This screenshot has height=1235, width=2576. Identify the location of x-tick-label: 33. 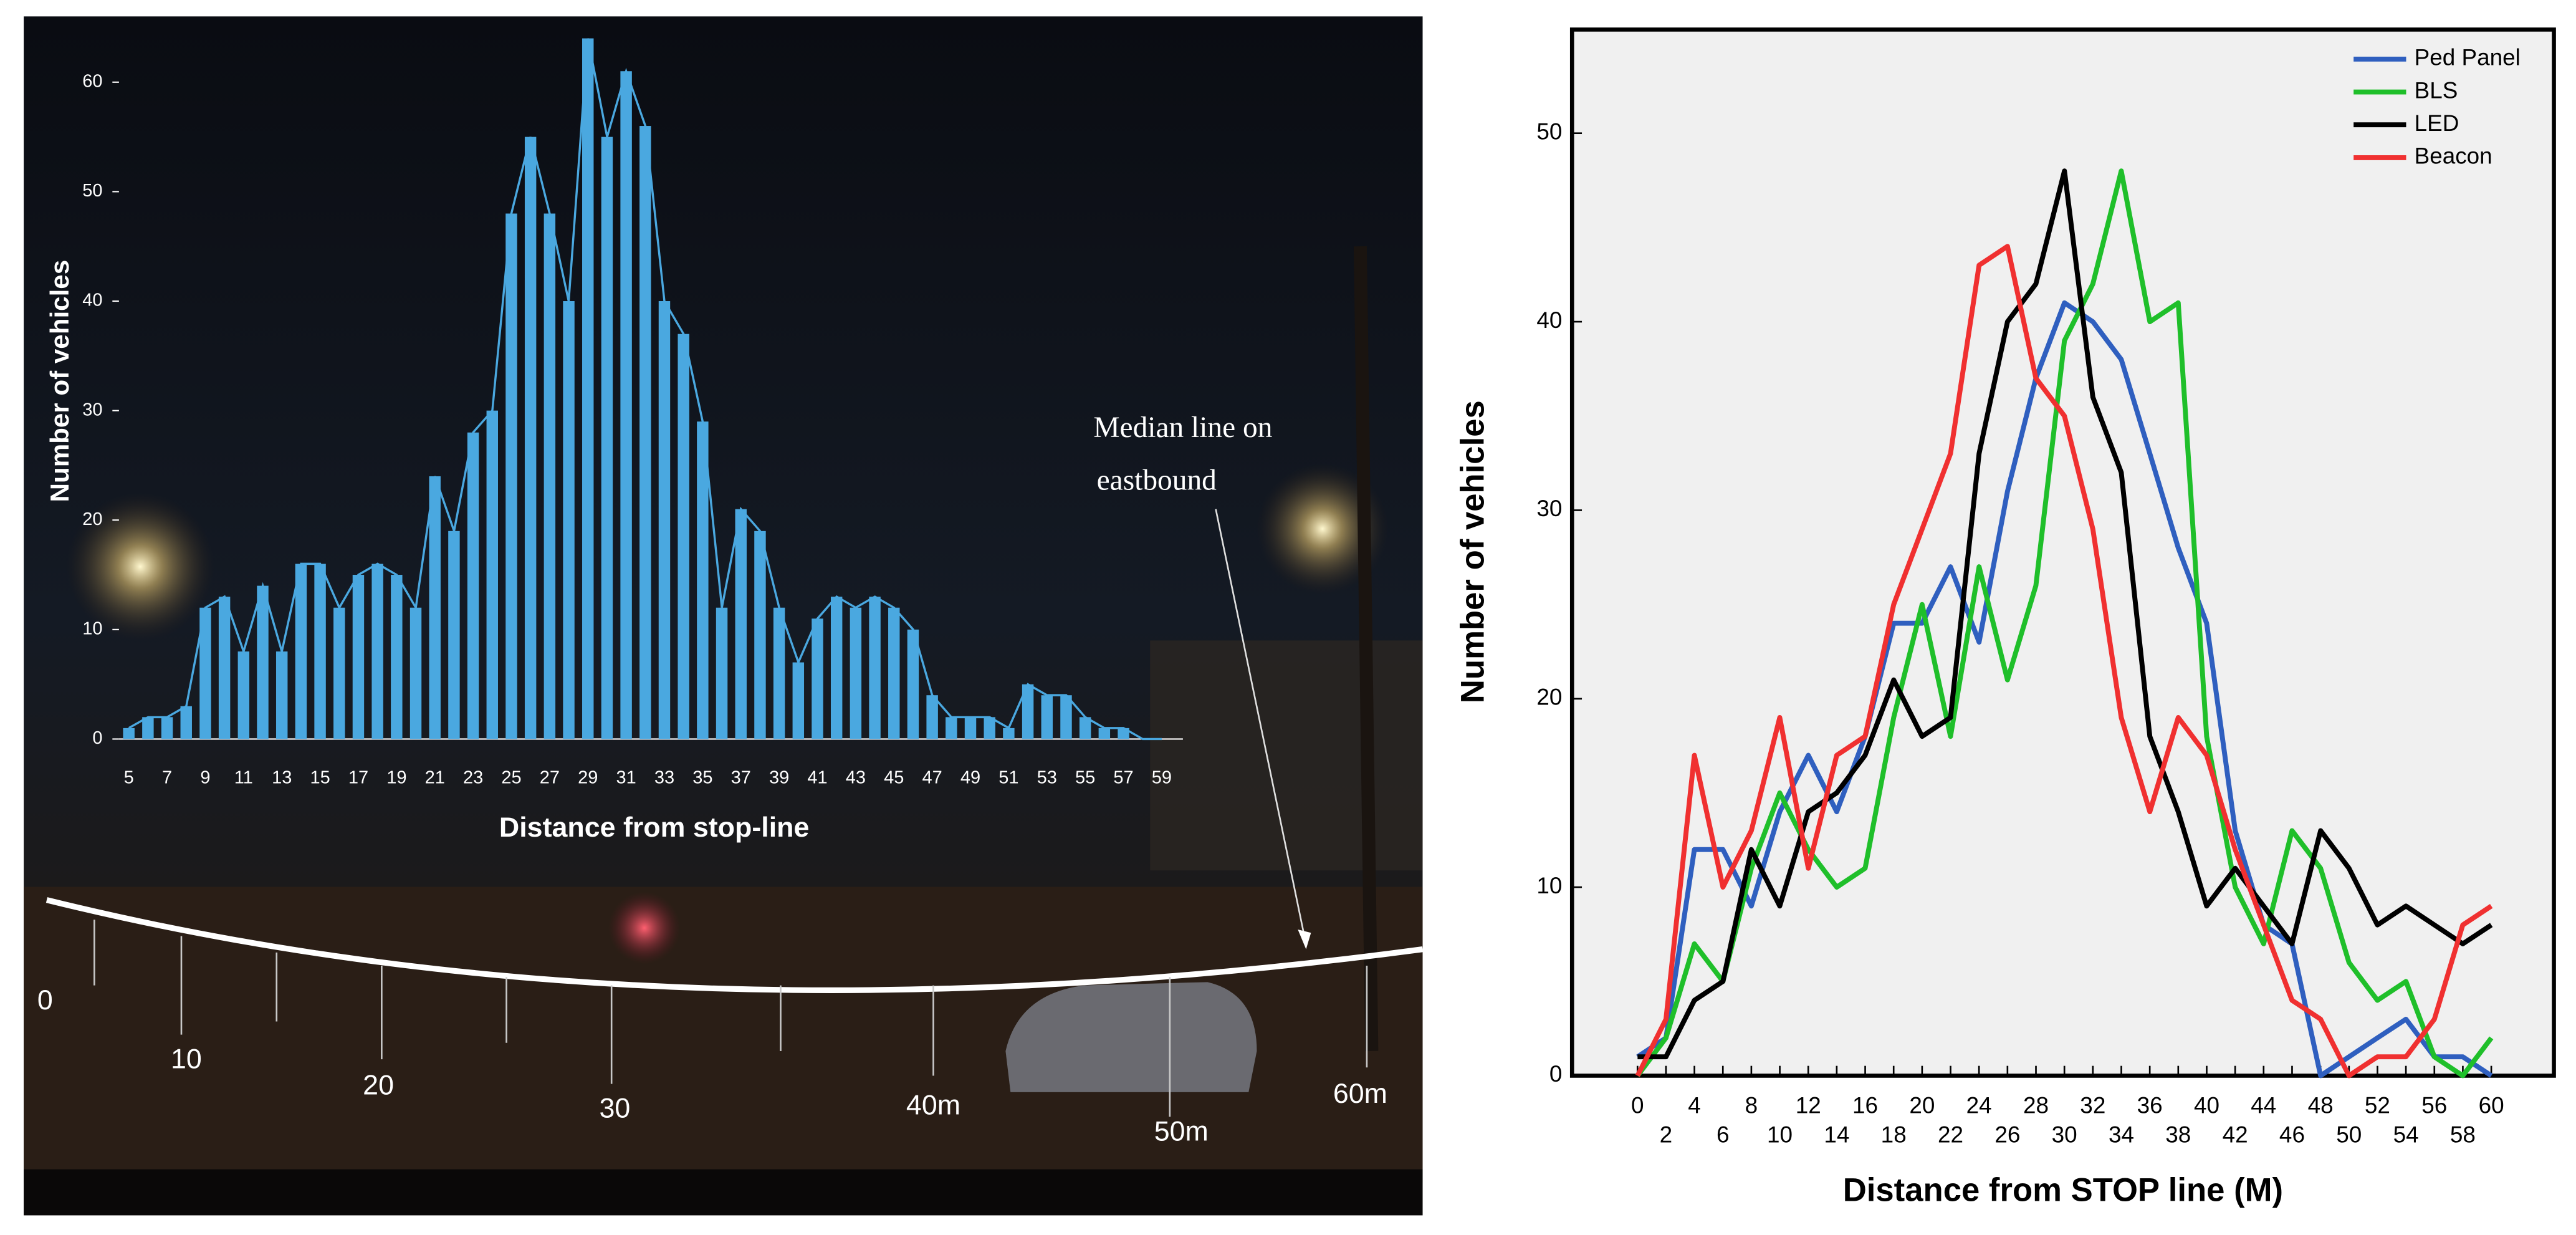
(664, 777).